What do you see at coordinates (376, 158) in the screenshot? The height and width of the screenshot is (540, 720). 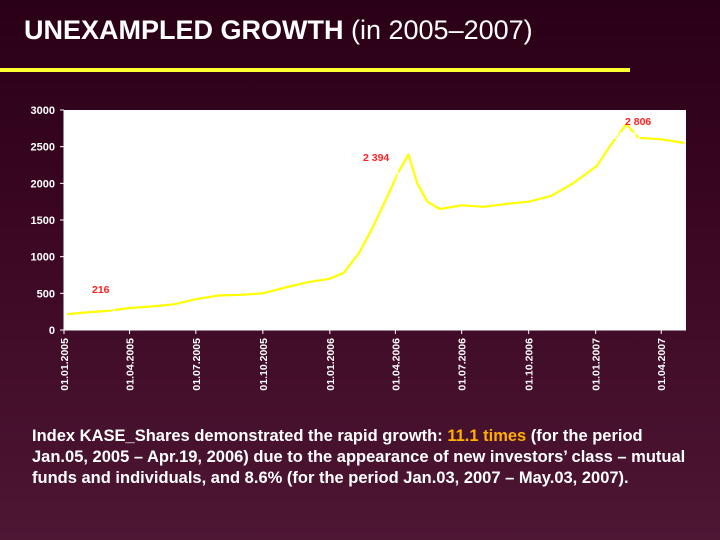 I see `annotation-value: 2 394` at bounding box center [376, 158].